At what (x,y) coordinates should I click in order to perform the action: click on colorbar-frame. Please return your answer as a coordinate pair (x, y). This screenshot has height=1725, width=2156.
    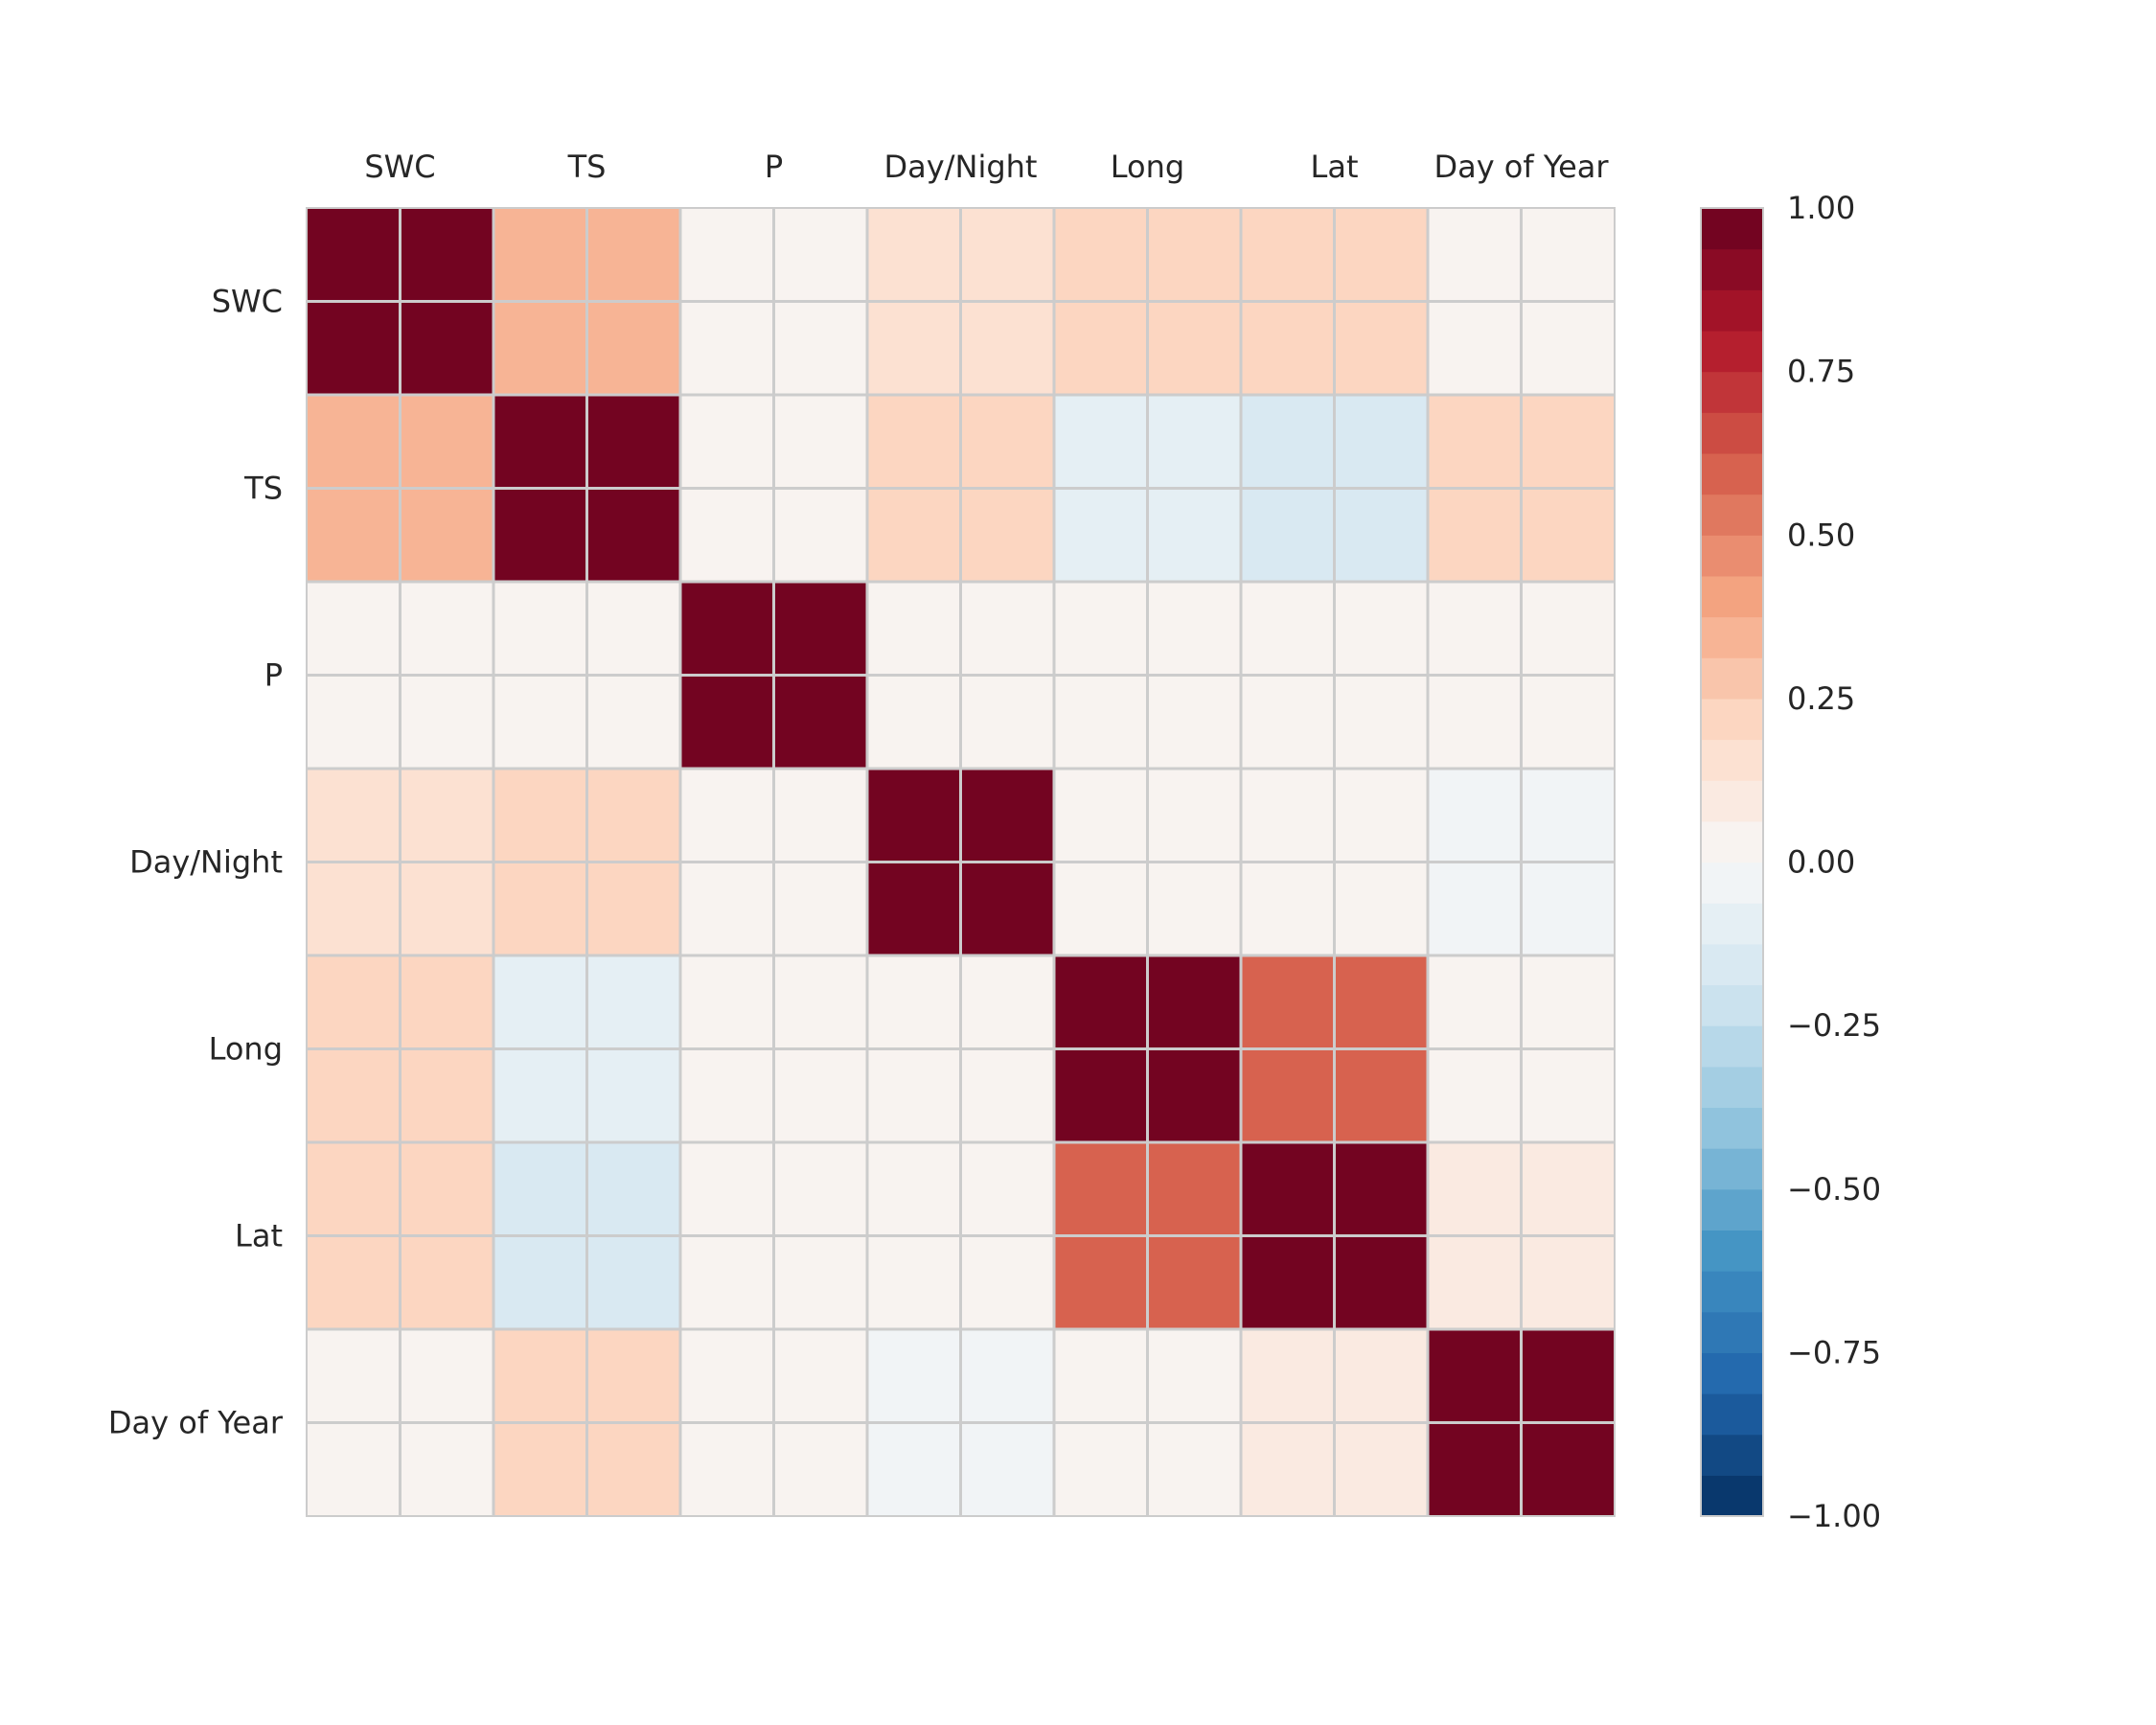
    Looking at the image, I should click on (1732, 862).